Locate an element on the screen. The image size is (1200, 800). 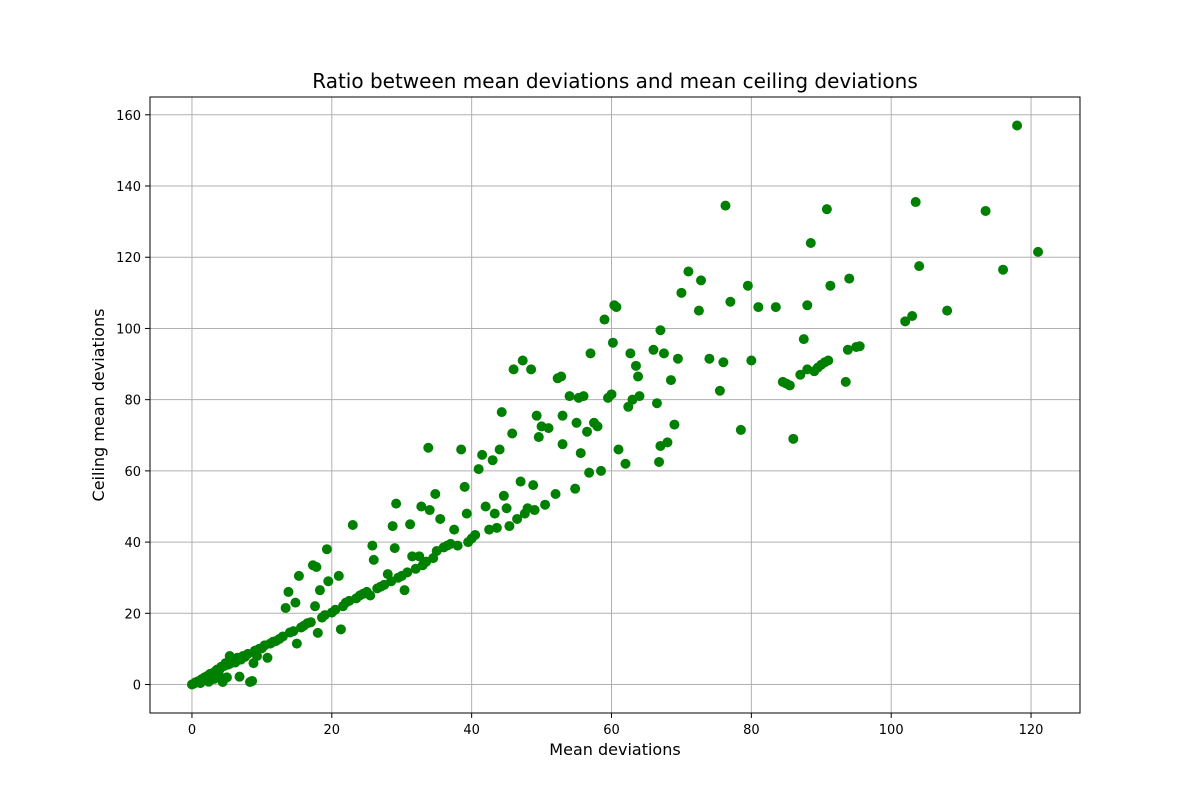
x-tick-label: 60 is located at coordinates (611, 730).